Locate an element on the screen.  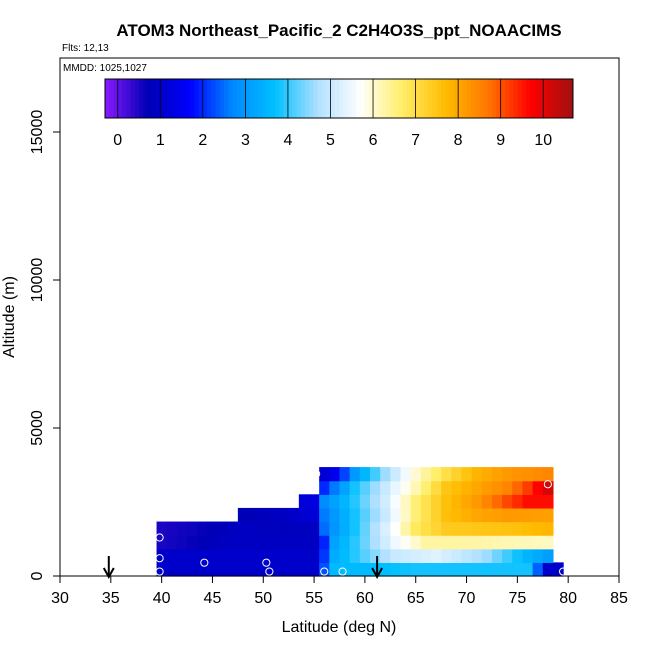
colorbar-tick-label: 2 is located at coordinates (202, 140).